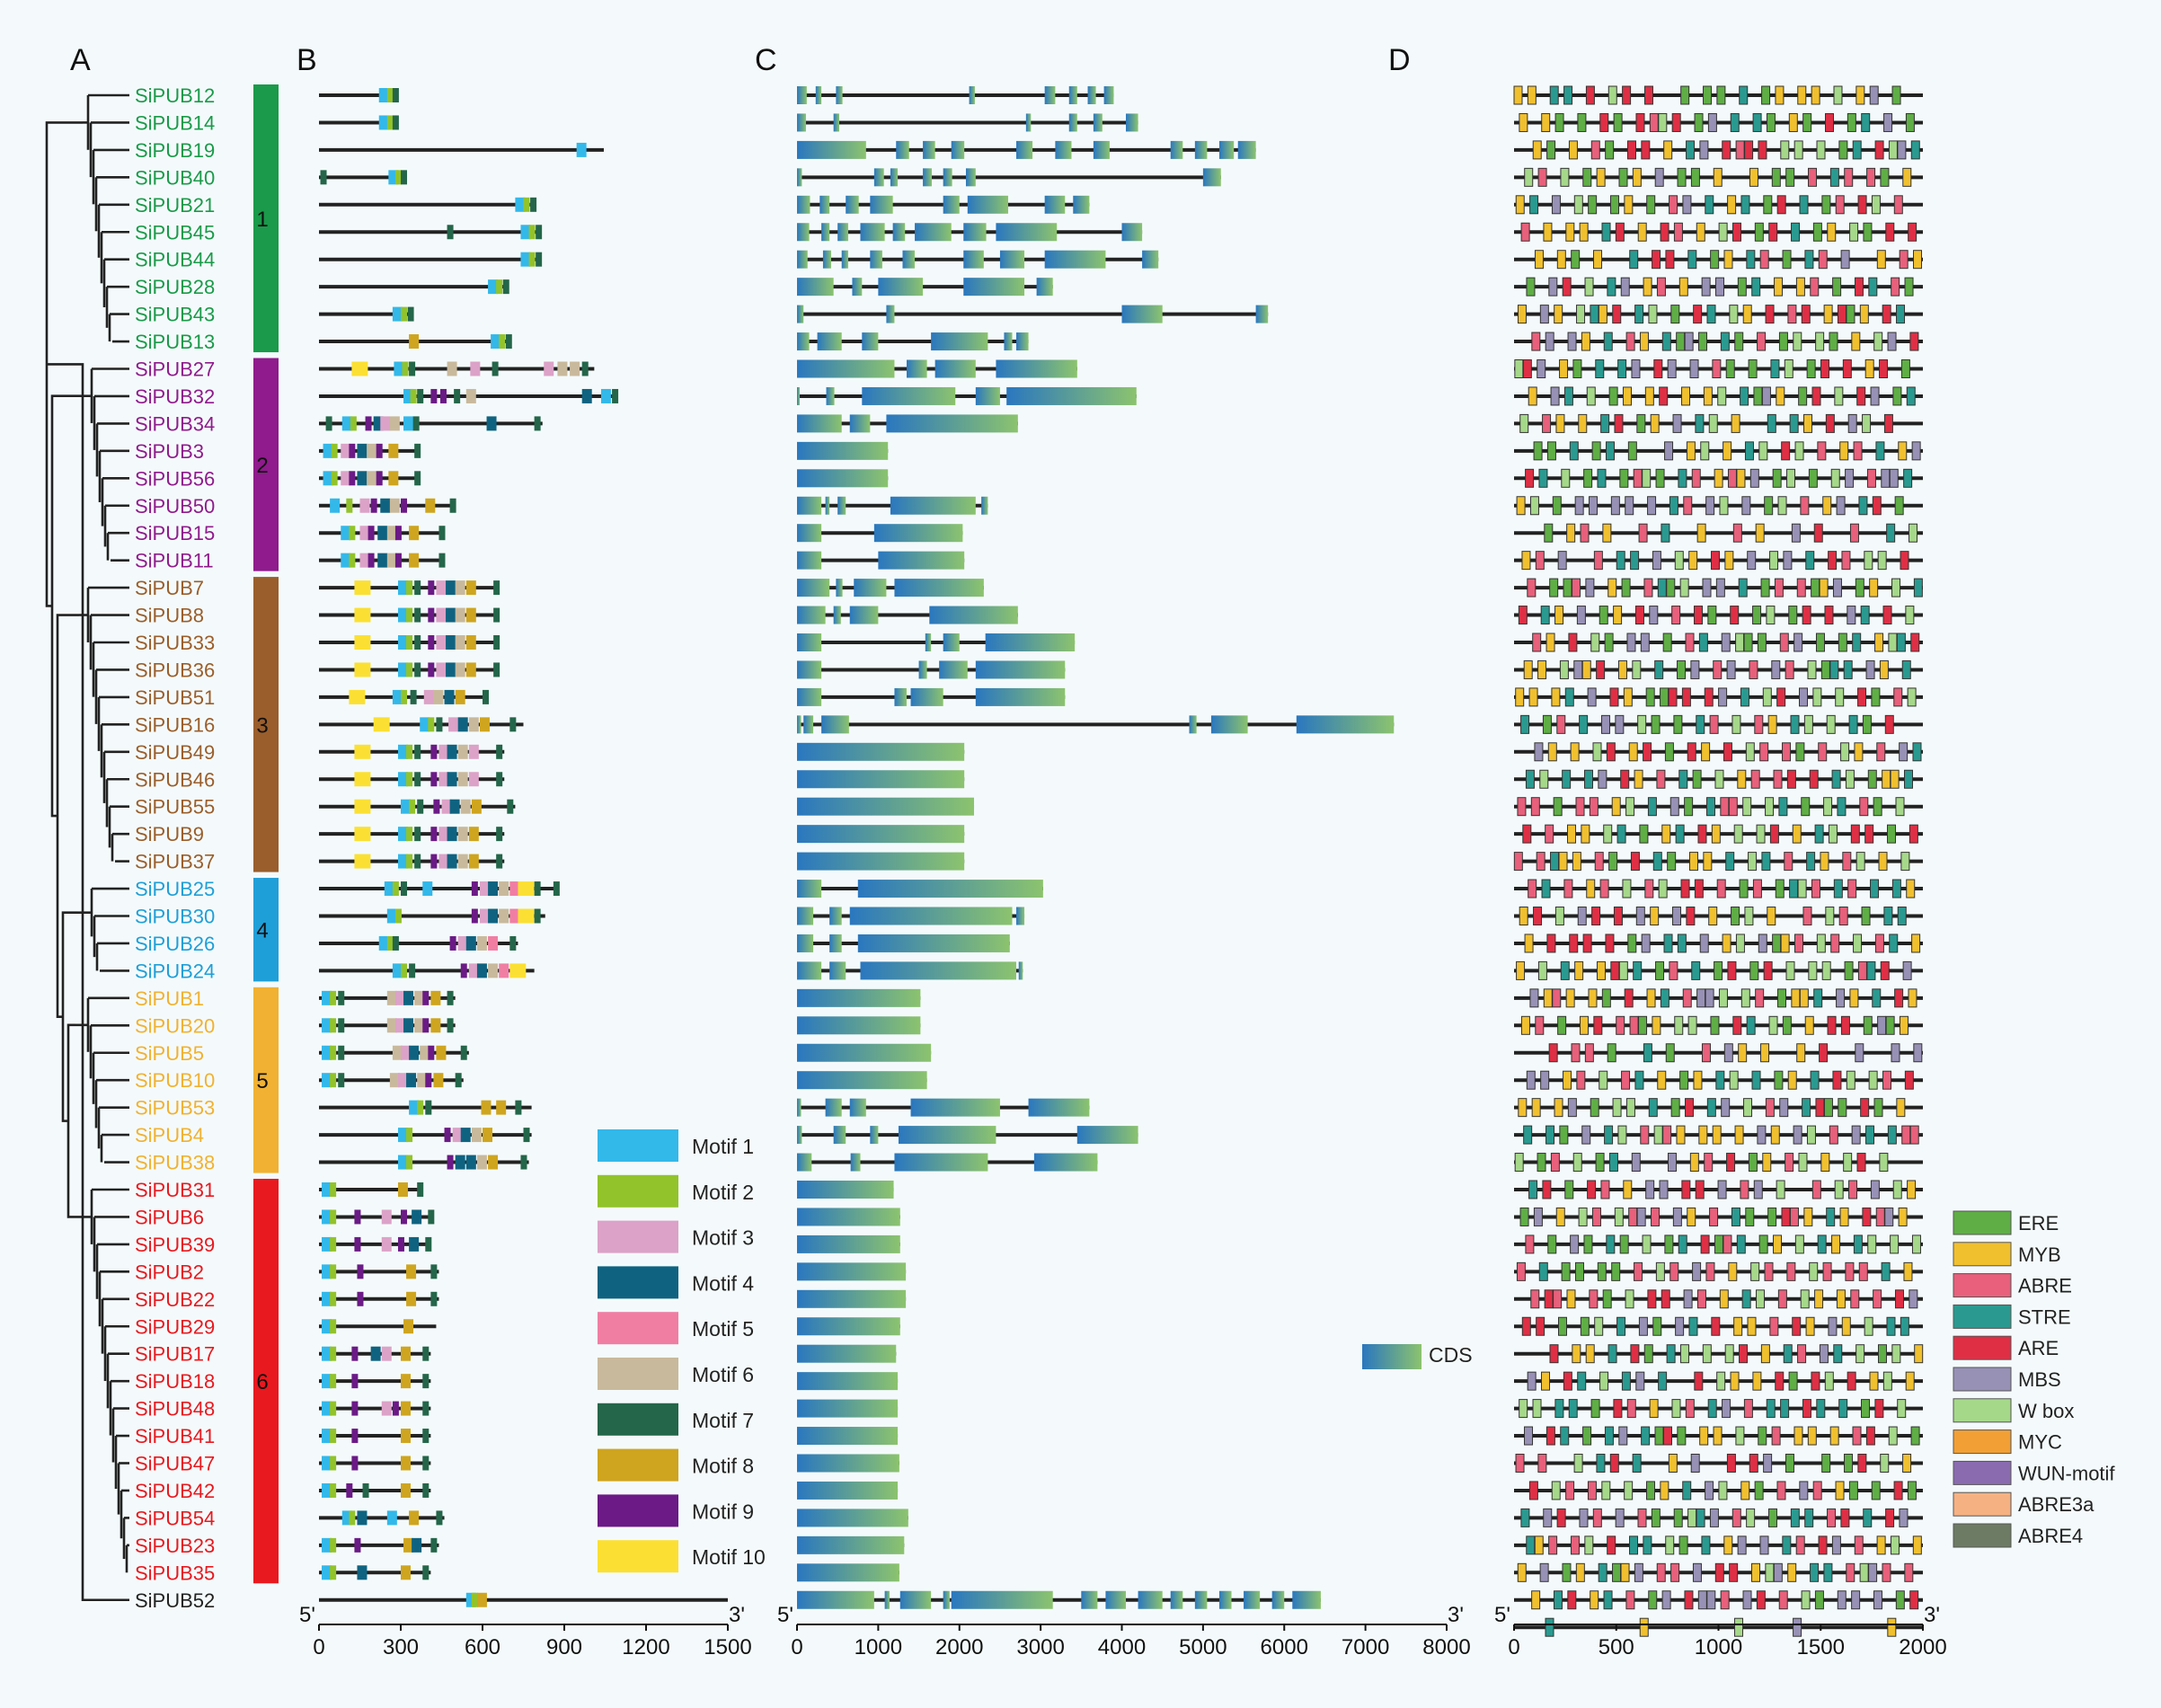 The height and width of the screenshot is (1708, 2161). Describe the element at coordinates (175, 260) in the screenshot. I see `gene-name: SiPUB44` at that location.